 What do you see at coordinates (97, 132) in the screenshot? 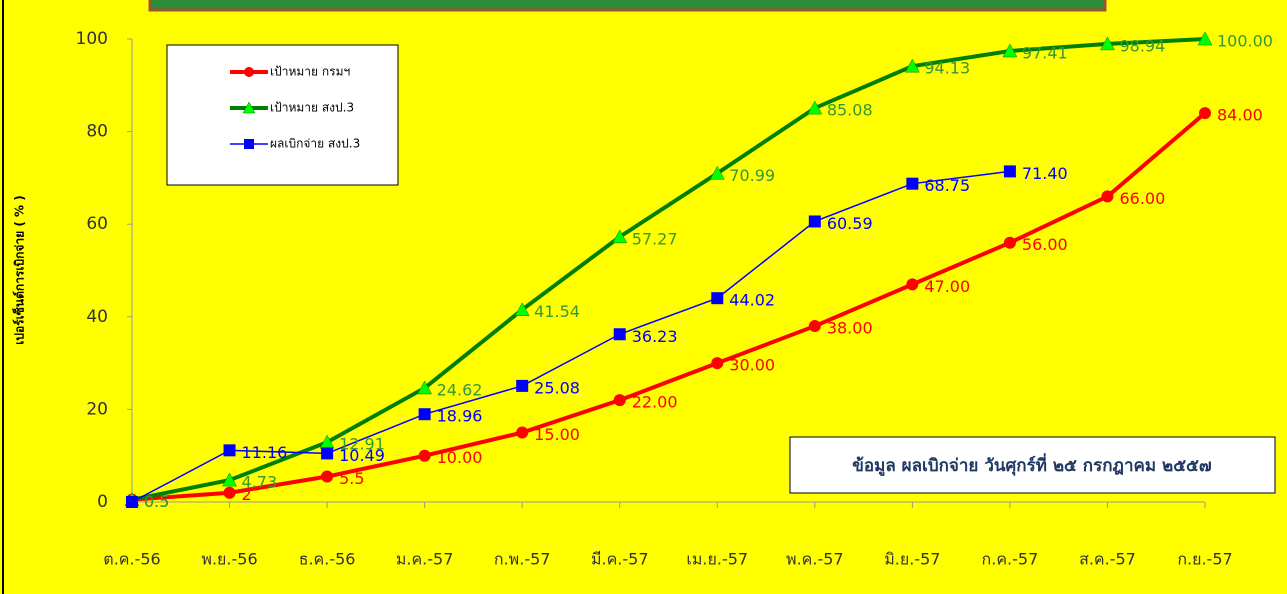
I see `y-tick-label: 80` at bounding box center [97, 132].